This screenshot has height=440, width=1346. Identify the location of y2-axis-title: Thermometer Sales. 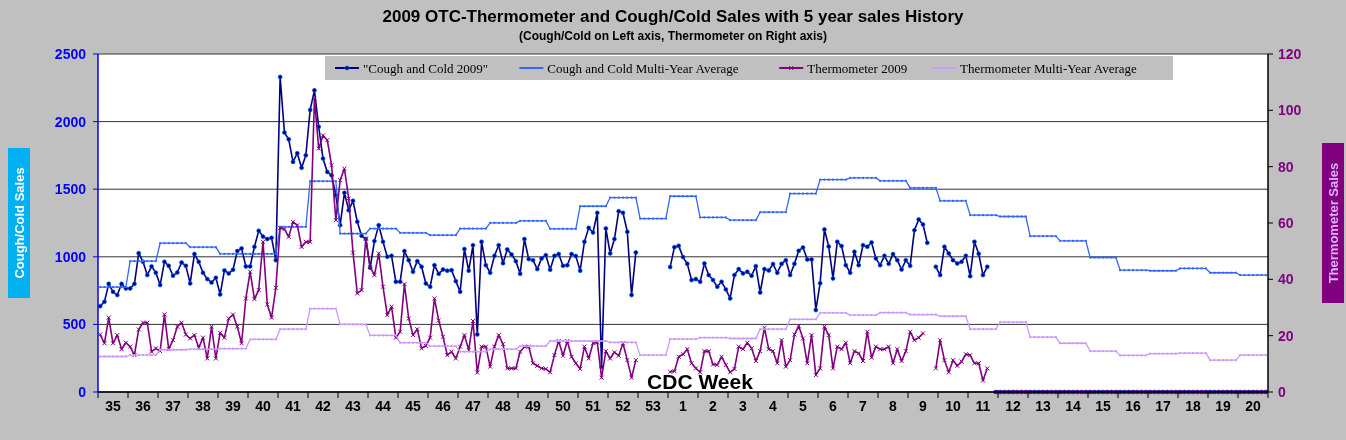
(1333, 223).